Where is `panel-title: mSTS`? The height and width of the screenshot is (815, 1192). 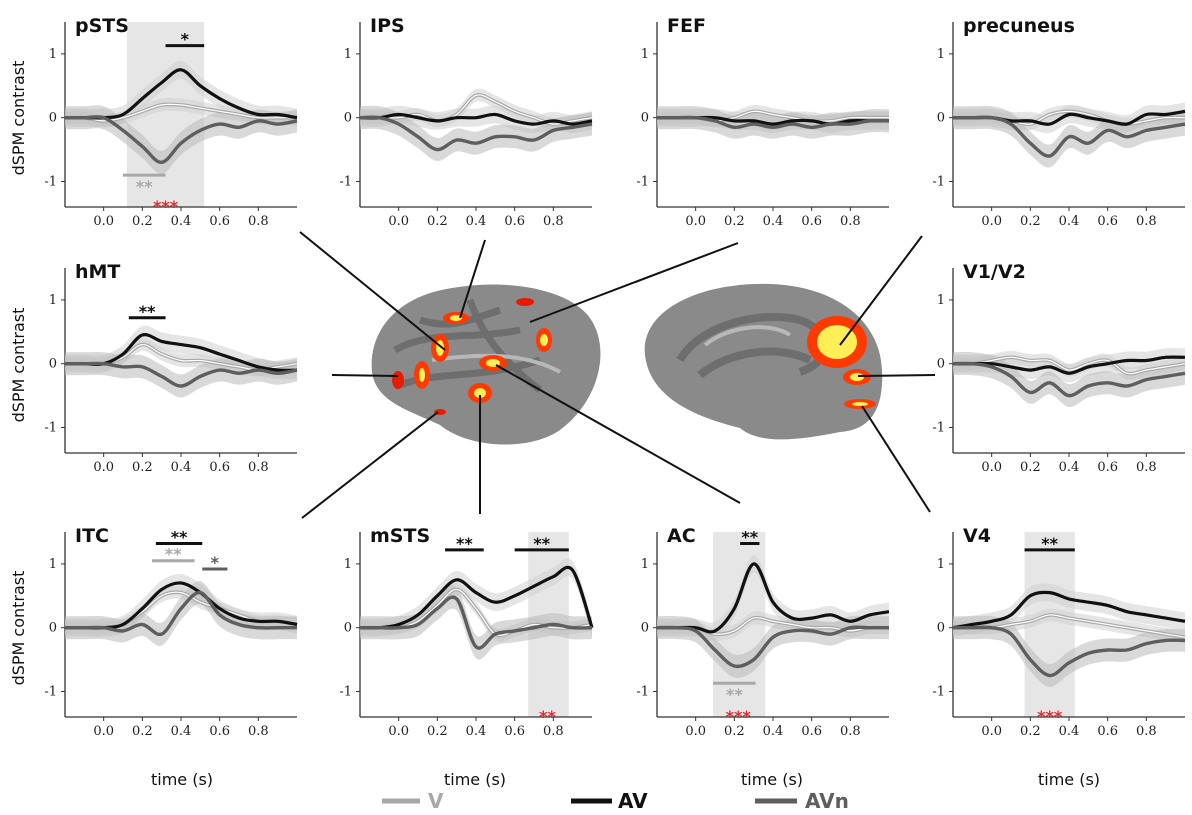 panel-title: mSTS is located at coordinates (400, 536).